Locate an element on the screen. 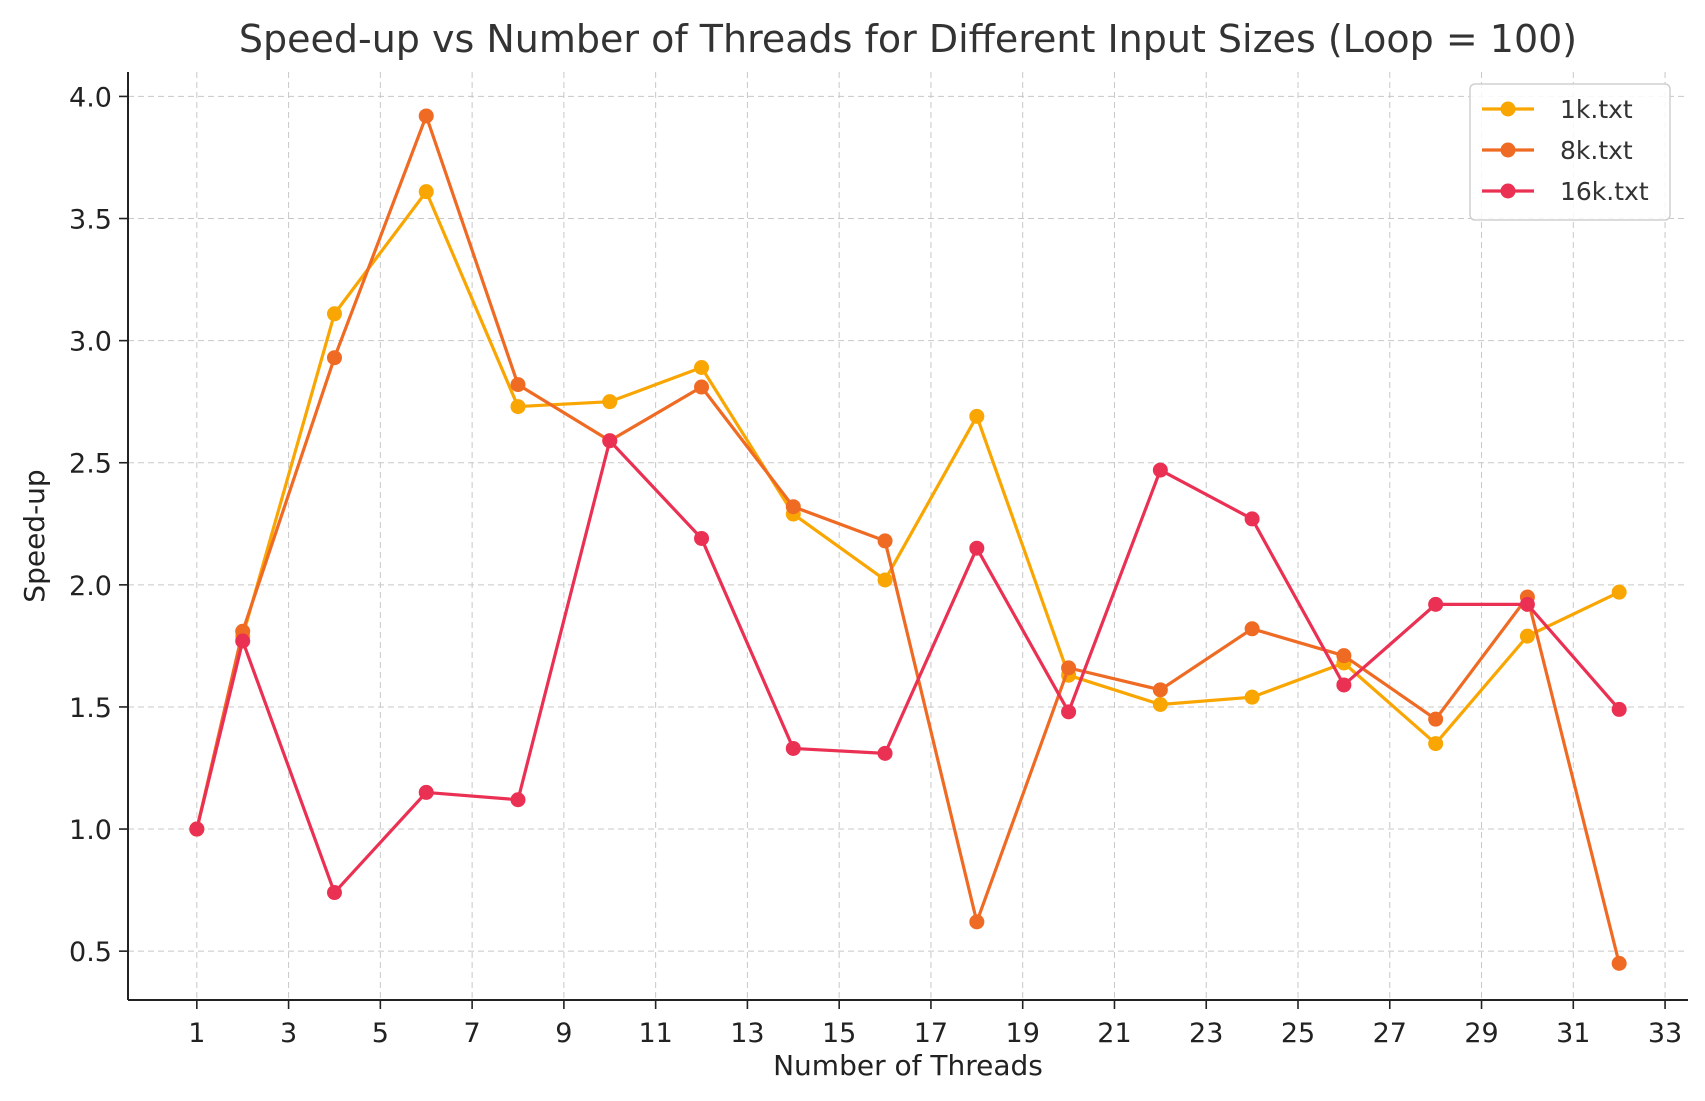 The image size is (1705, 1101). x-tick-label: 13 is located at coordinates (747, 1033).